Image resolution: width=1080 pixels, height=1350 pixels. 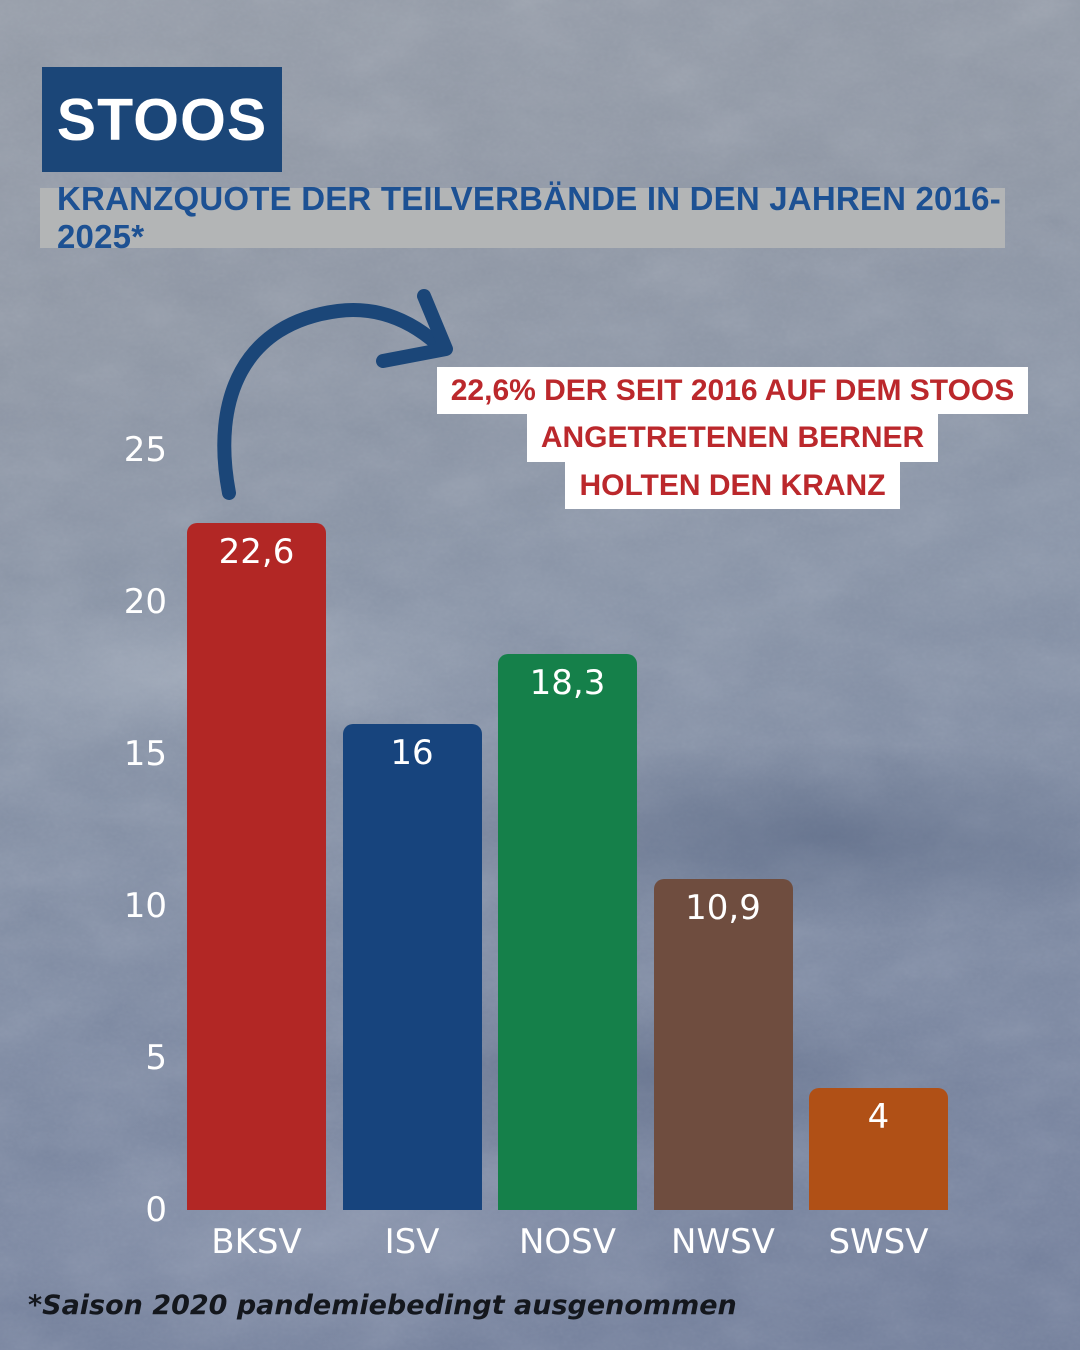 What do you see at coordinates (878, 1149) in the screenshot?
I see `bar-swsv: 4` at bounding box center [878, 1149].